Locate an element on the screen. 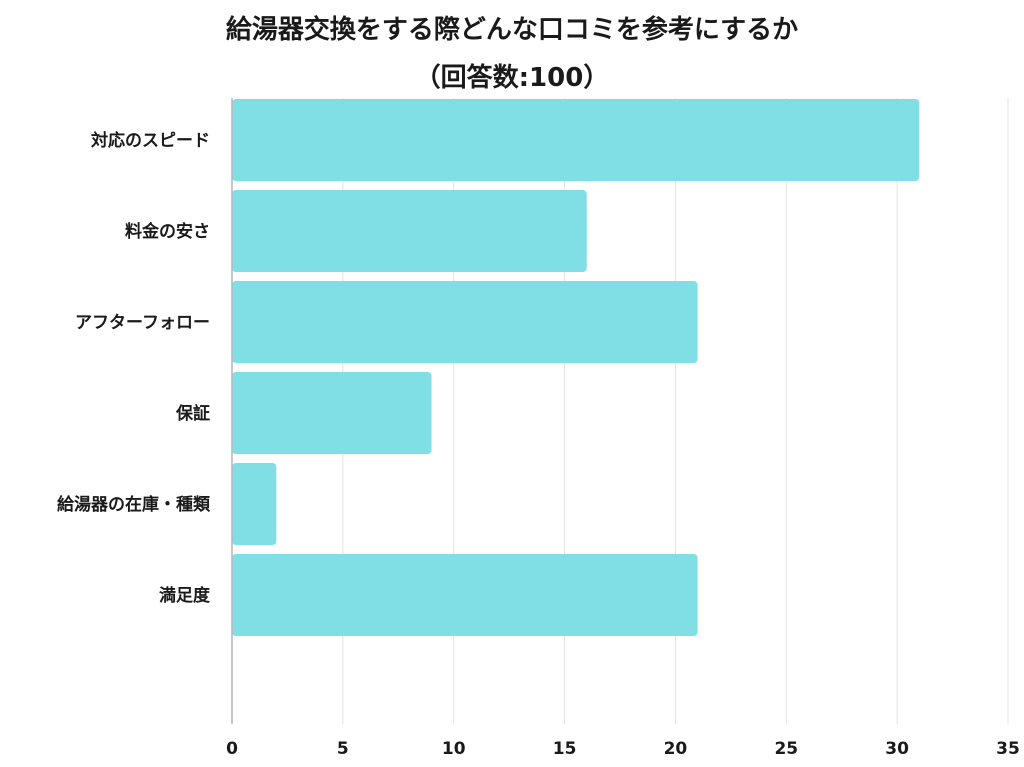  x-tick-label-5: 25 is located at coordinates (786, 749).